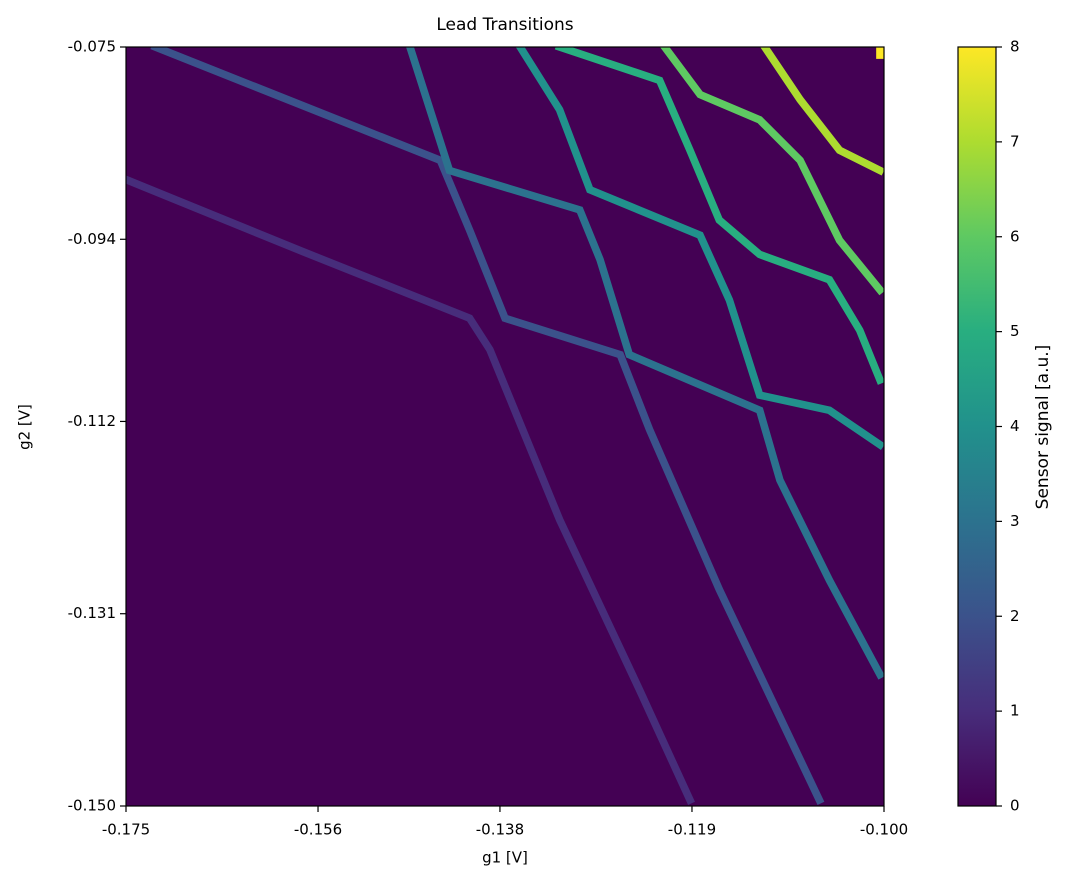  I want to click on y-tick-label: -0.112, so click(92, 421).